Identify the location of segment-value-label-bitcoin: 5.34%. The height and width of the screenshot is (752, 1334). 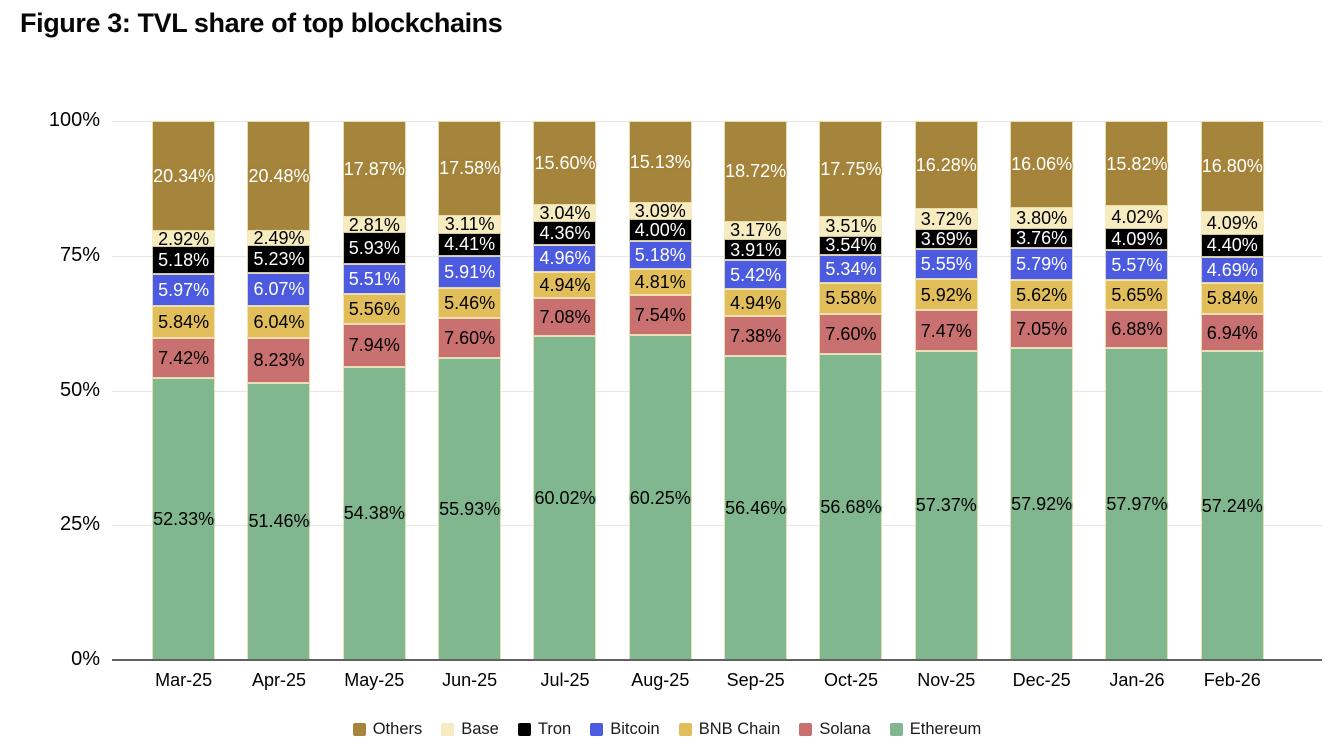
(851, 269).